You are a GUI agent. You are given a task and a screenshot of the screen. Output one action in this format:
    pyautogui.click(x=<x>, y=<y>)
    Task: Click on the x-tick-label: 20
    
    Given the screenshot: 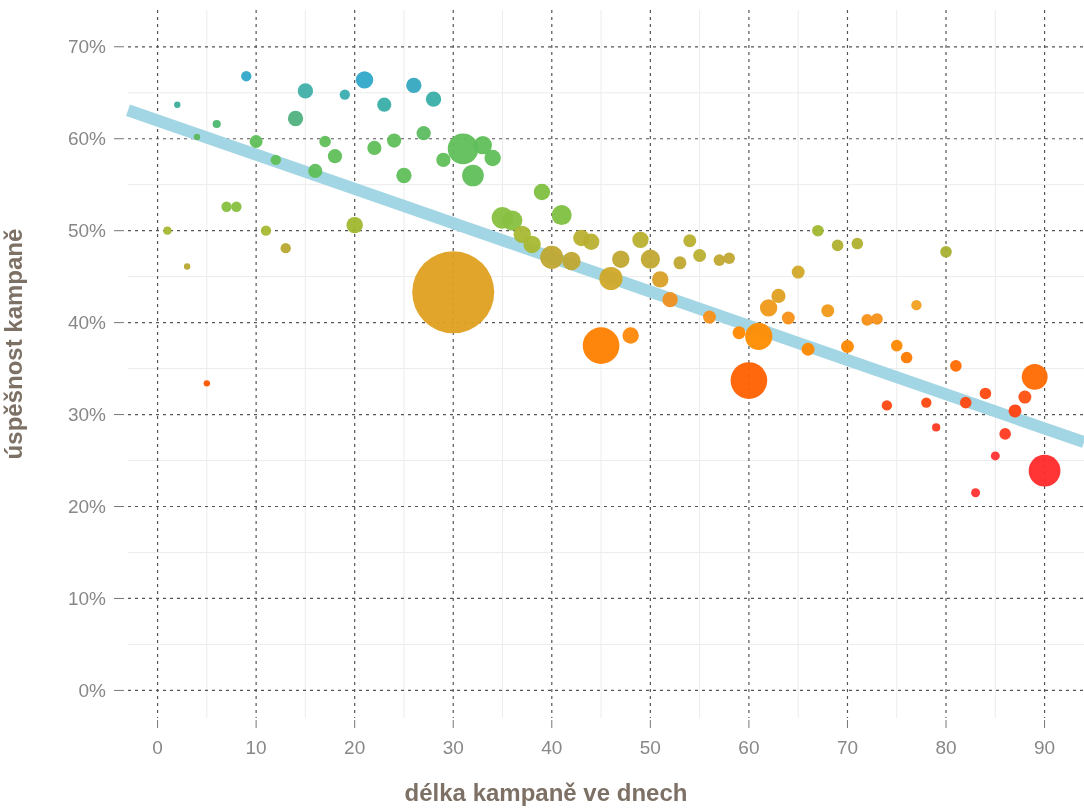 What is the action you would take?
    pyautogui.click(x=355, y=747)
    